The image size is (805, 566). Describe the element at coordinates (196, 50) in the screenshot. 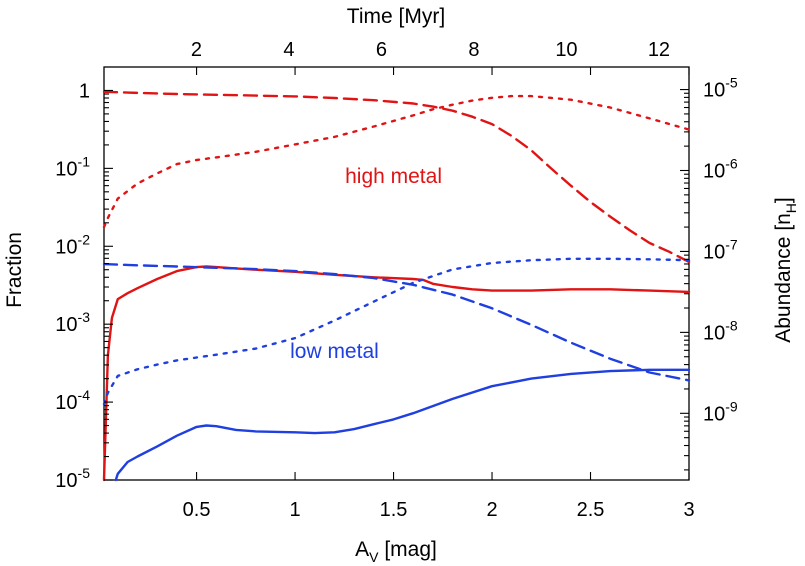

I see `x2-tick-label: 2` at that location.